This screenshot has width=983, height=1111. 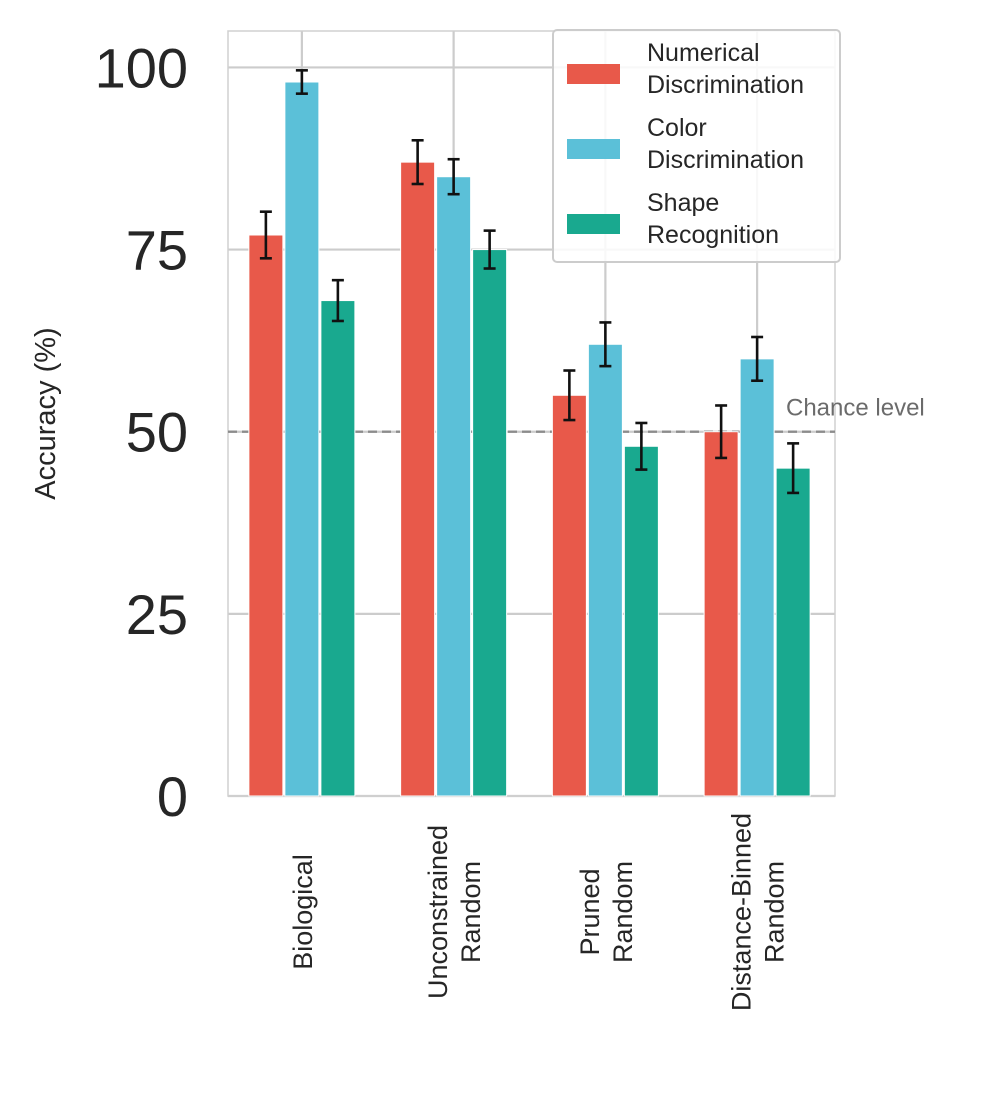 I want to click on legend-label: Recognition, so click(x=713, y=235).